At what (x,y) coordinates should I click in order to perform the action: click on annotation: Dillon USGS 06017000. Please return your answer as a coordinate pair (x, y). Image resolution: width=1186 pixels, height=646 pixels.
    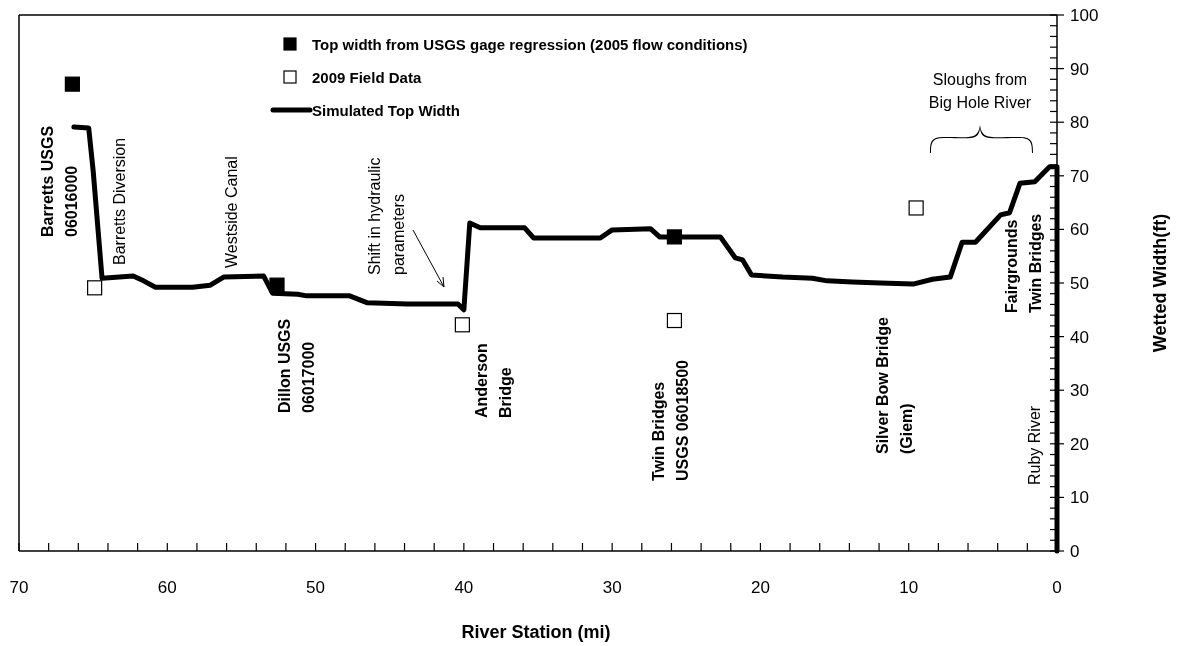
    Looking at the image, I should click on (296, 365).